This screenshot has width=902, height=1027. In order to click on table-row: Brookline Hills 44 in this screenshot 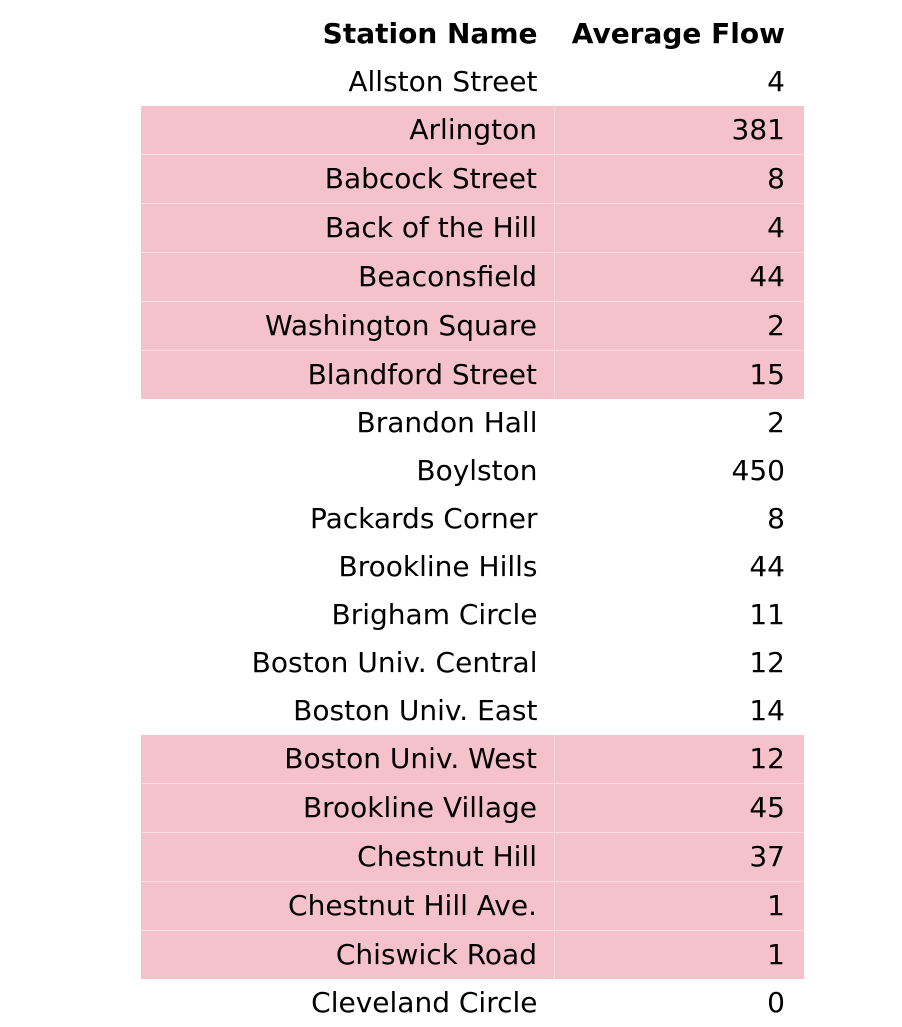, I will do `click(472, 567)`.